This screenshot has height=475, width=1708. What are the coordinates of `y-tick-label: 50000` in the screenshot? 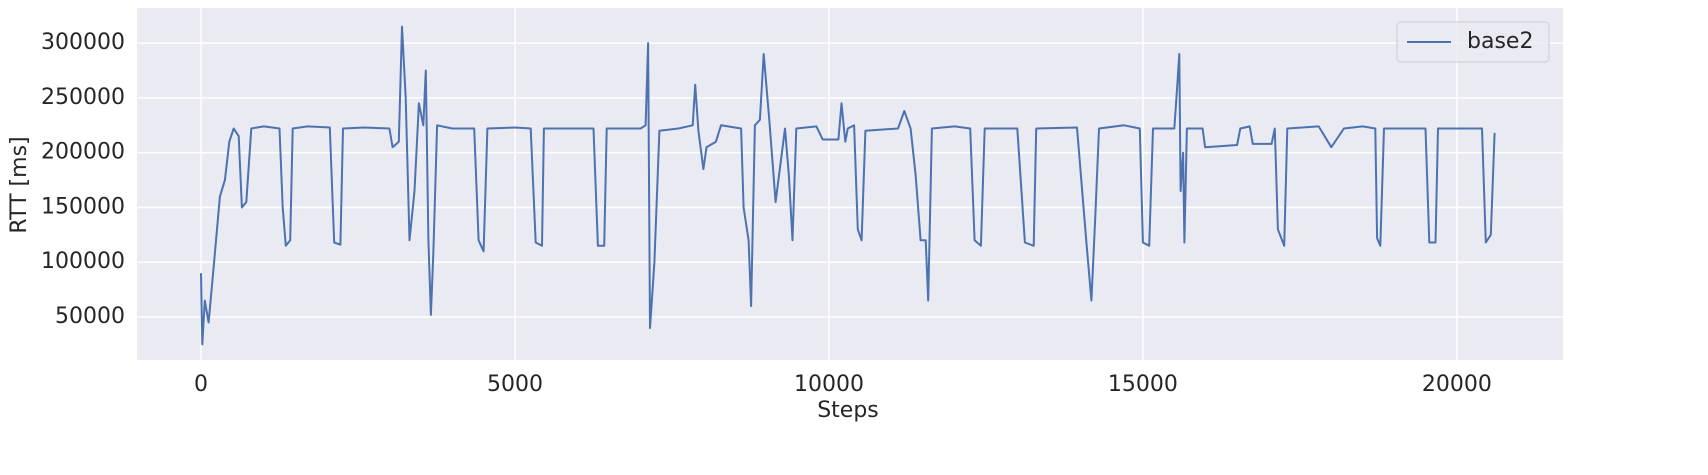 It's located at (90, 316).